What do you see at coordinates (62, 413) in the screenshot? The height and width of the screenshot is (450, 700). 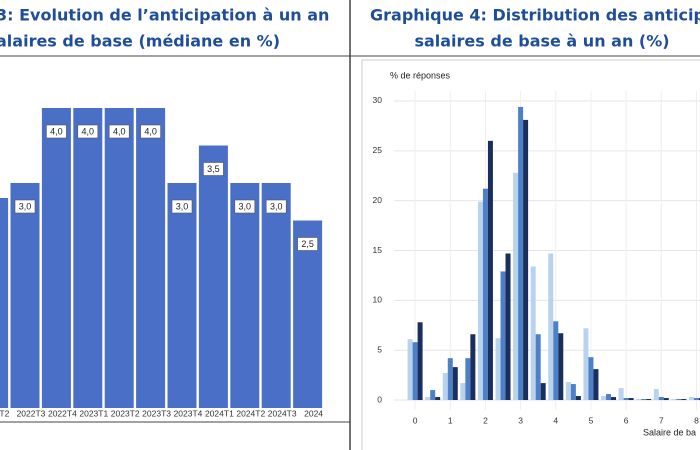 I see `x-tick-label: 2022T4` at bounding box center [62, 413].